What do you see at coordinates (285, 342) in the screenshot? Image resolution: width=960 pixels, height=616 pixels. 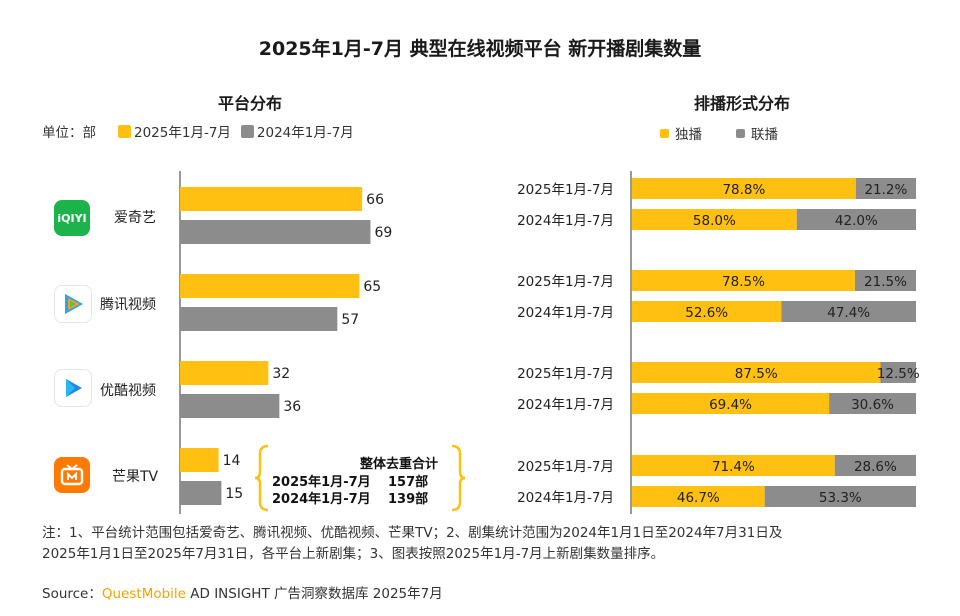 I see `platform-bar-chart: 66 69 65 57 32 36 14 15` at bounding box center [285, 342].